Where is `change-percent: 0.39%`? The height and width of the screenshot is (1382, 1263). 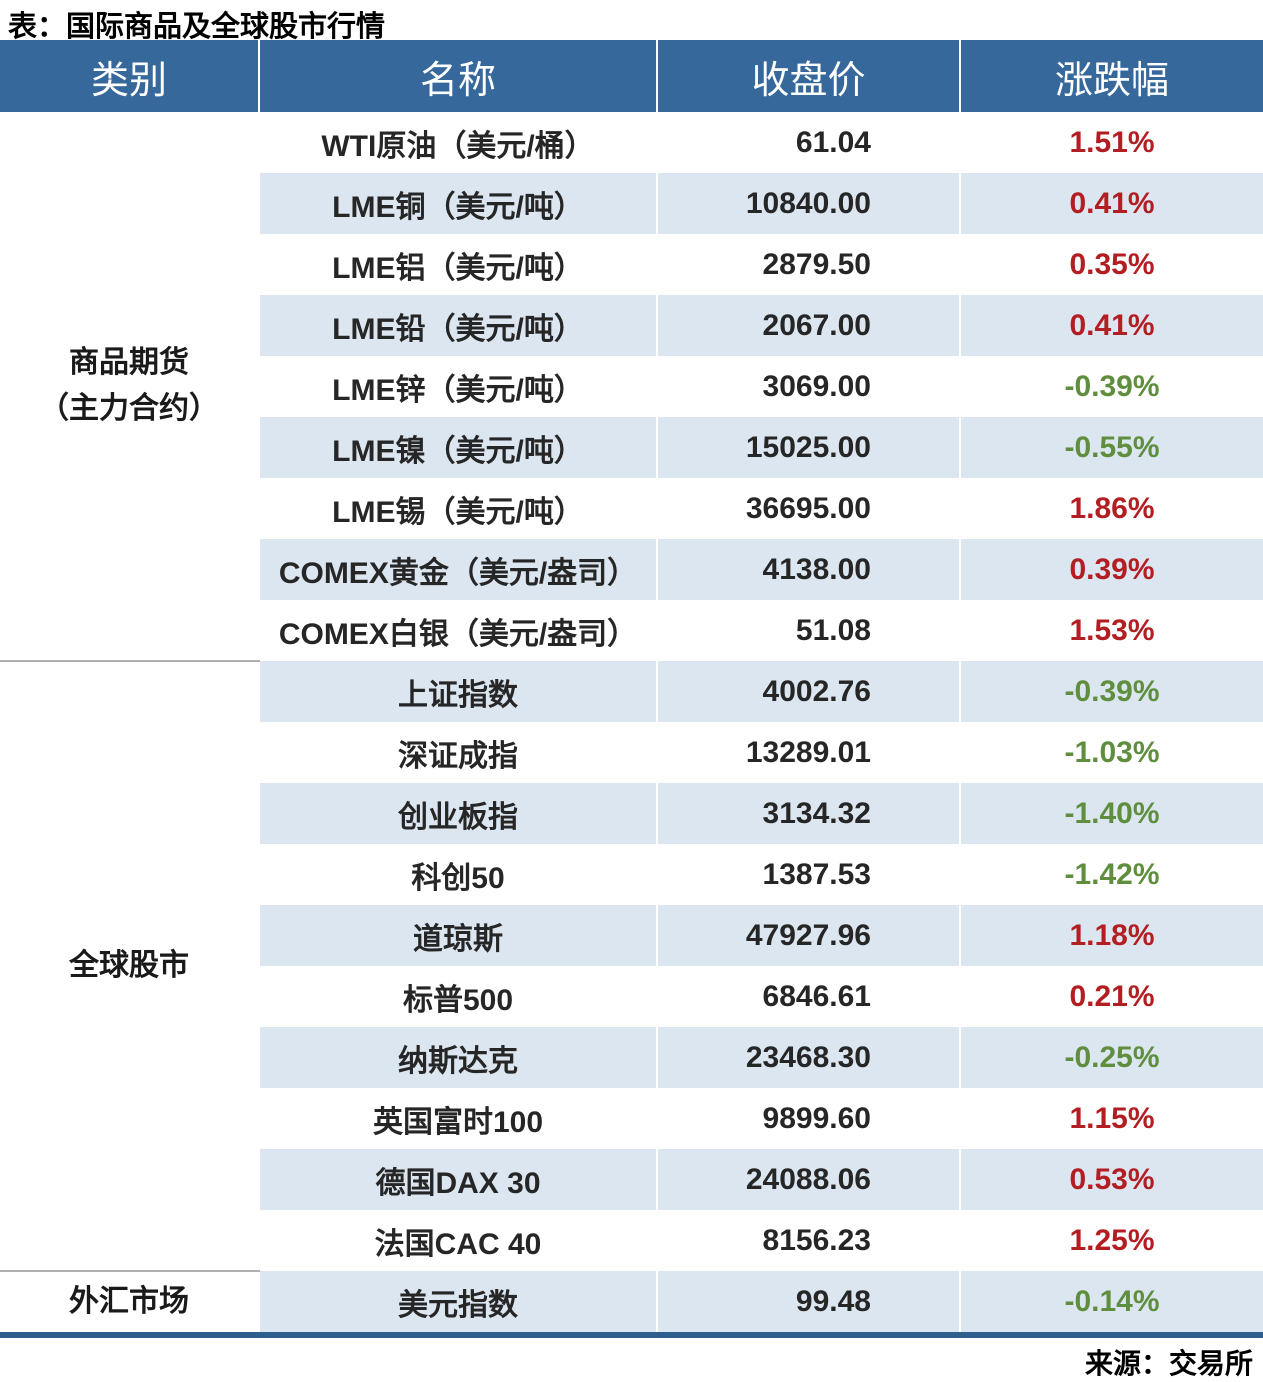
change-percent: 0.39% is located at coordinates (1111, 569).